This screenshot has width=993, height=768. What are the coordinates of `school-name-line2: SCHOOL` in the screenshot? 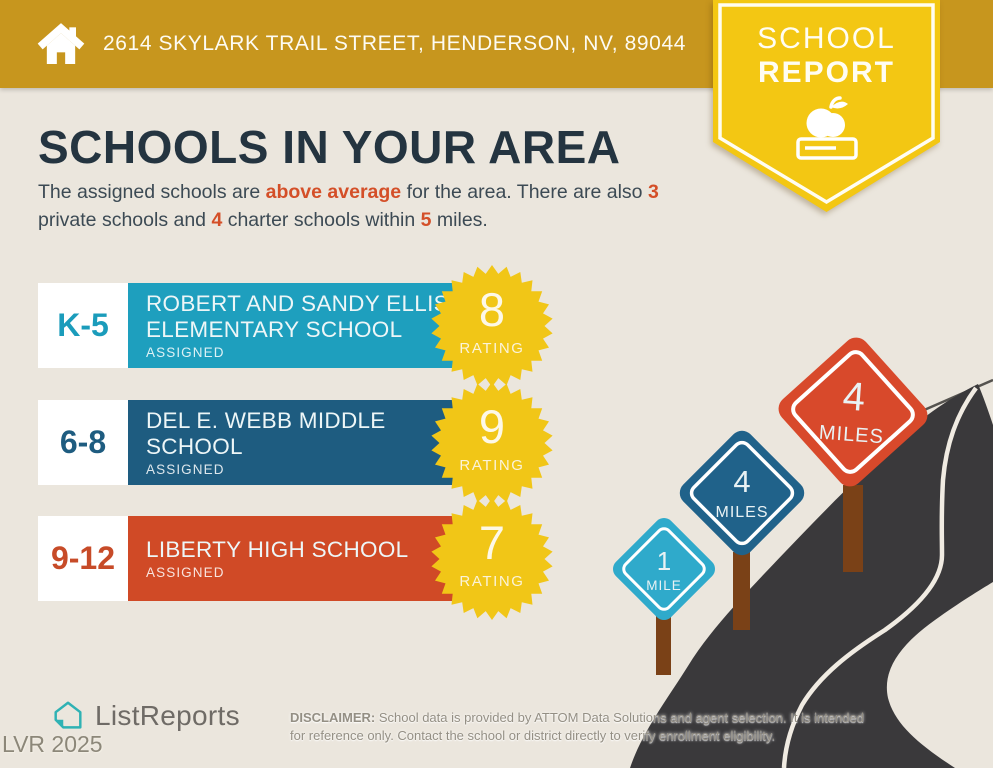 It's located at (194, 446).